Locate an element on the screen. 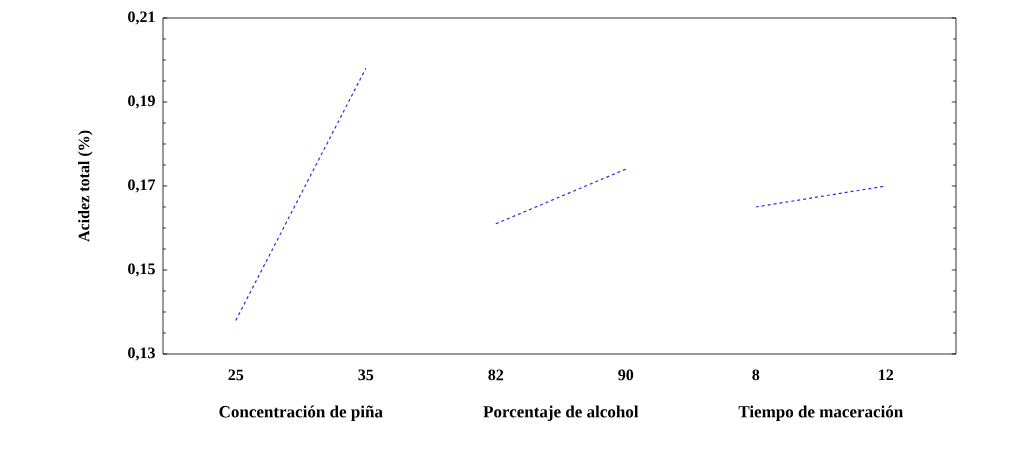  x-tick-label: 8 is located at coordinates (756, 375).